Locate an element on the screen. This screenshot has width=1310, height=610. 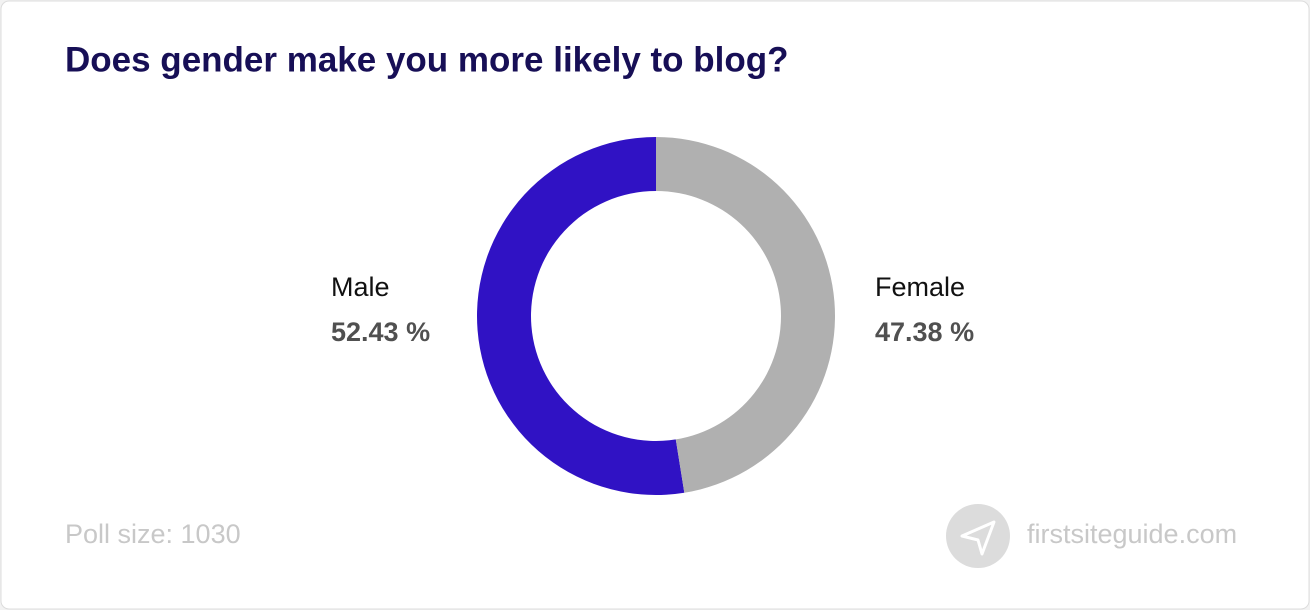
source-icon is located at coordinates (978, 536).